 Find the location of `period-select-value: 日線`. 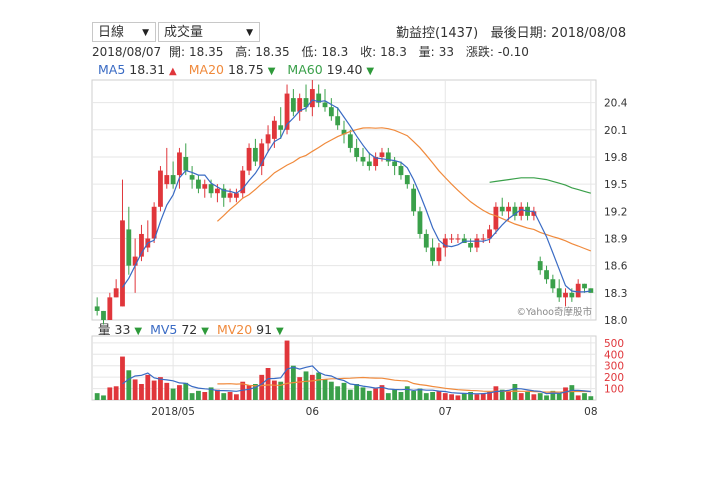

period-select-value: 日線 is located at coordinates (111, 32).